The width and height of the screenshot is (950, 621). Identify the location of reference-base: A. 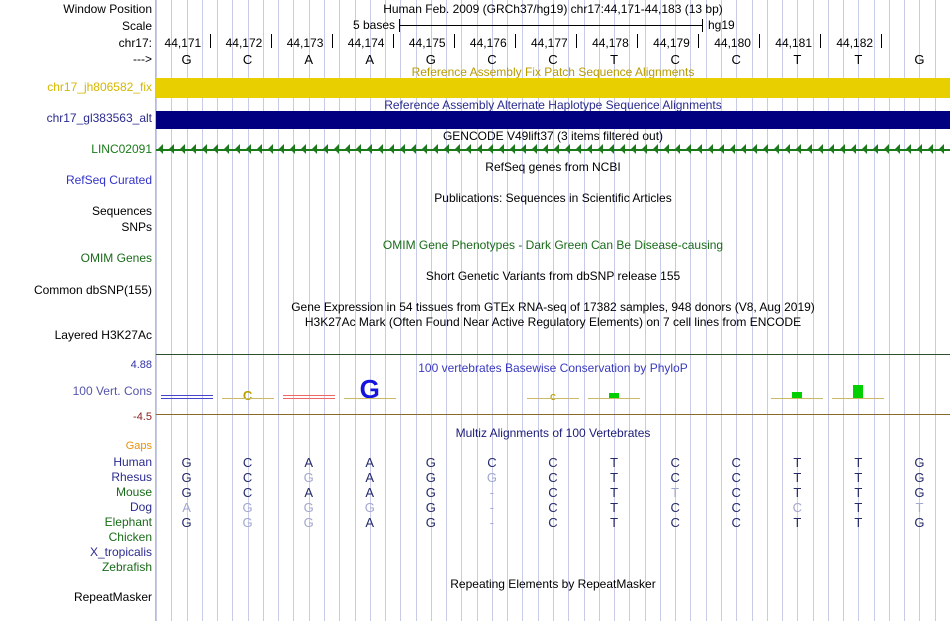
(370, 59).